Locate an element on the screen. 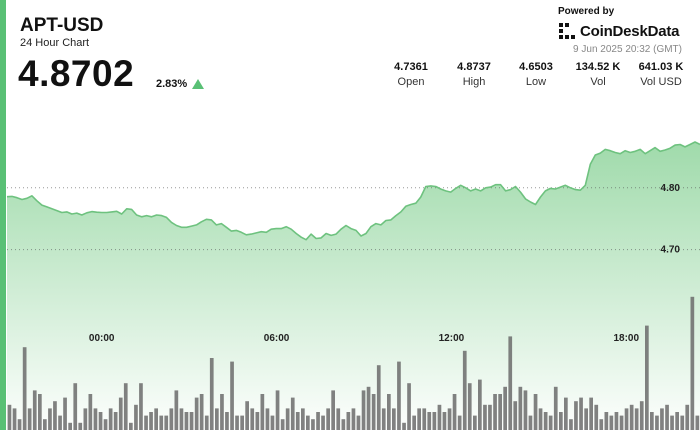 The image size is (700, 430). chart-period-label: 24 Hour Chart is located at coordinates (55, 43).